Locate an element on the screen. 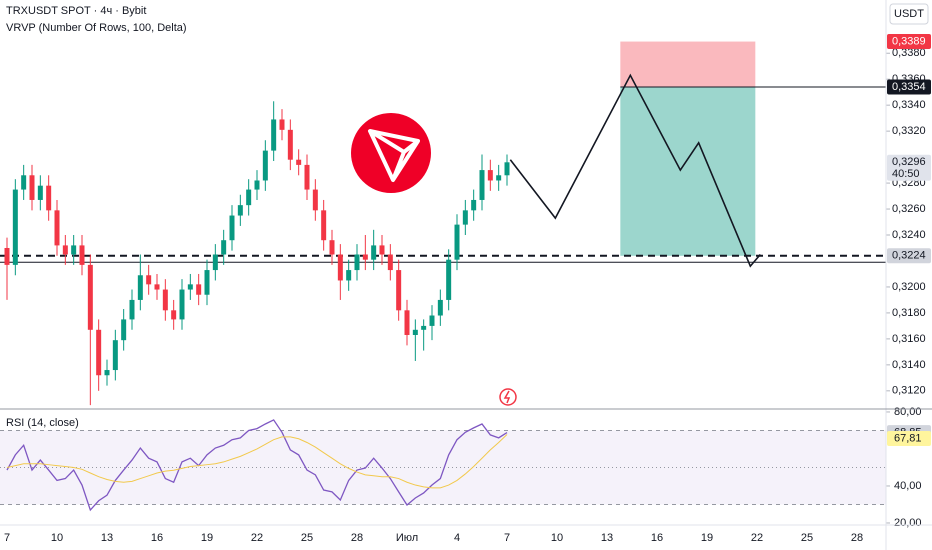 The image size is (932, 550). price-label: 0,3296 is located at coordinates (909, 162).